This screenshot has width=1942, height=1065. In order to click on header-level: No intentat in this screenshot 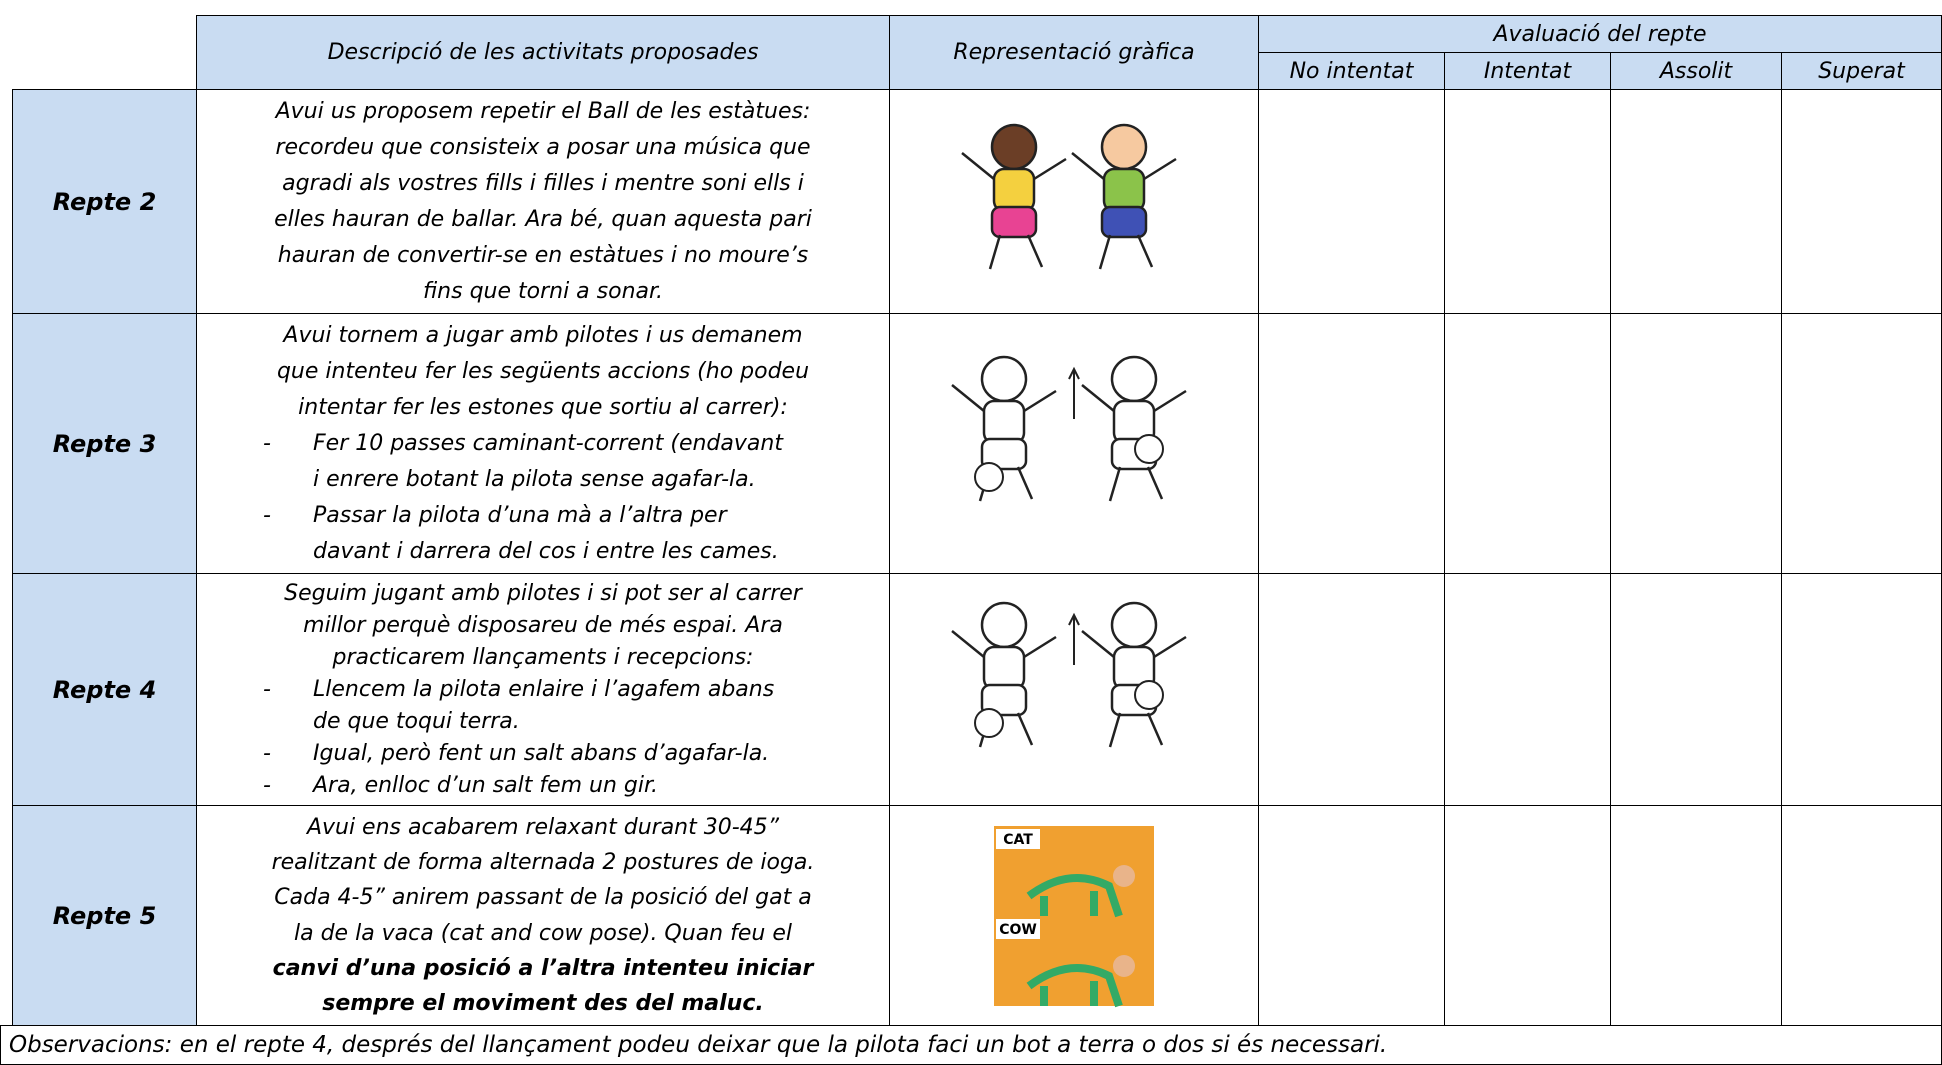, I will do `click(1351, 71)`.